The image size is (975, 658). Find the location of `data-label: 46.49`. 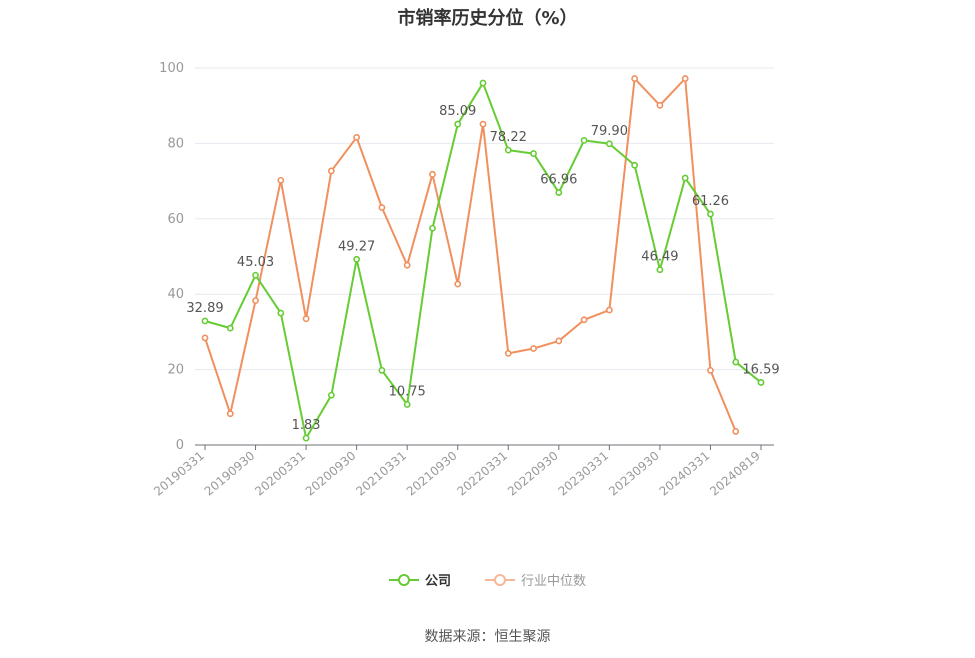

data-label: 46.49 is located at coordinates (659, 257).